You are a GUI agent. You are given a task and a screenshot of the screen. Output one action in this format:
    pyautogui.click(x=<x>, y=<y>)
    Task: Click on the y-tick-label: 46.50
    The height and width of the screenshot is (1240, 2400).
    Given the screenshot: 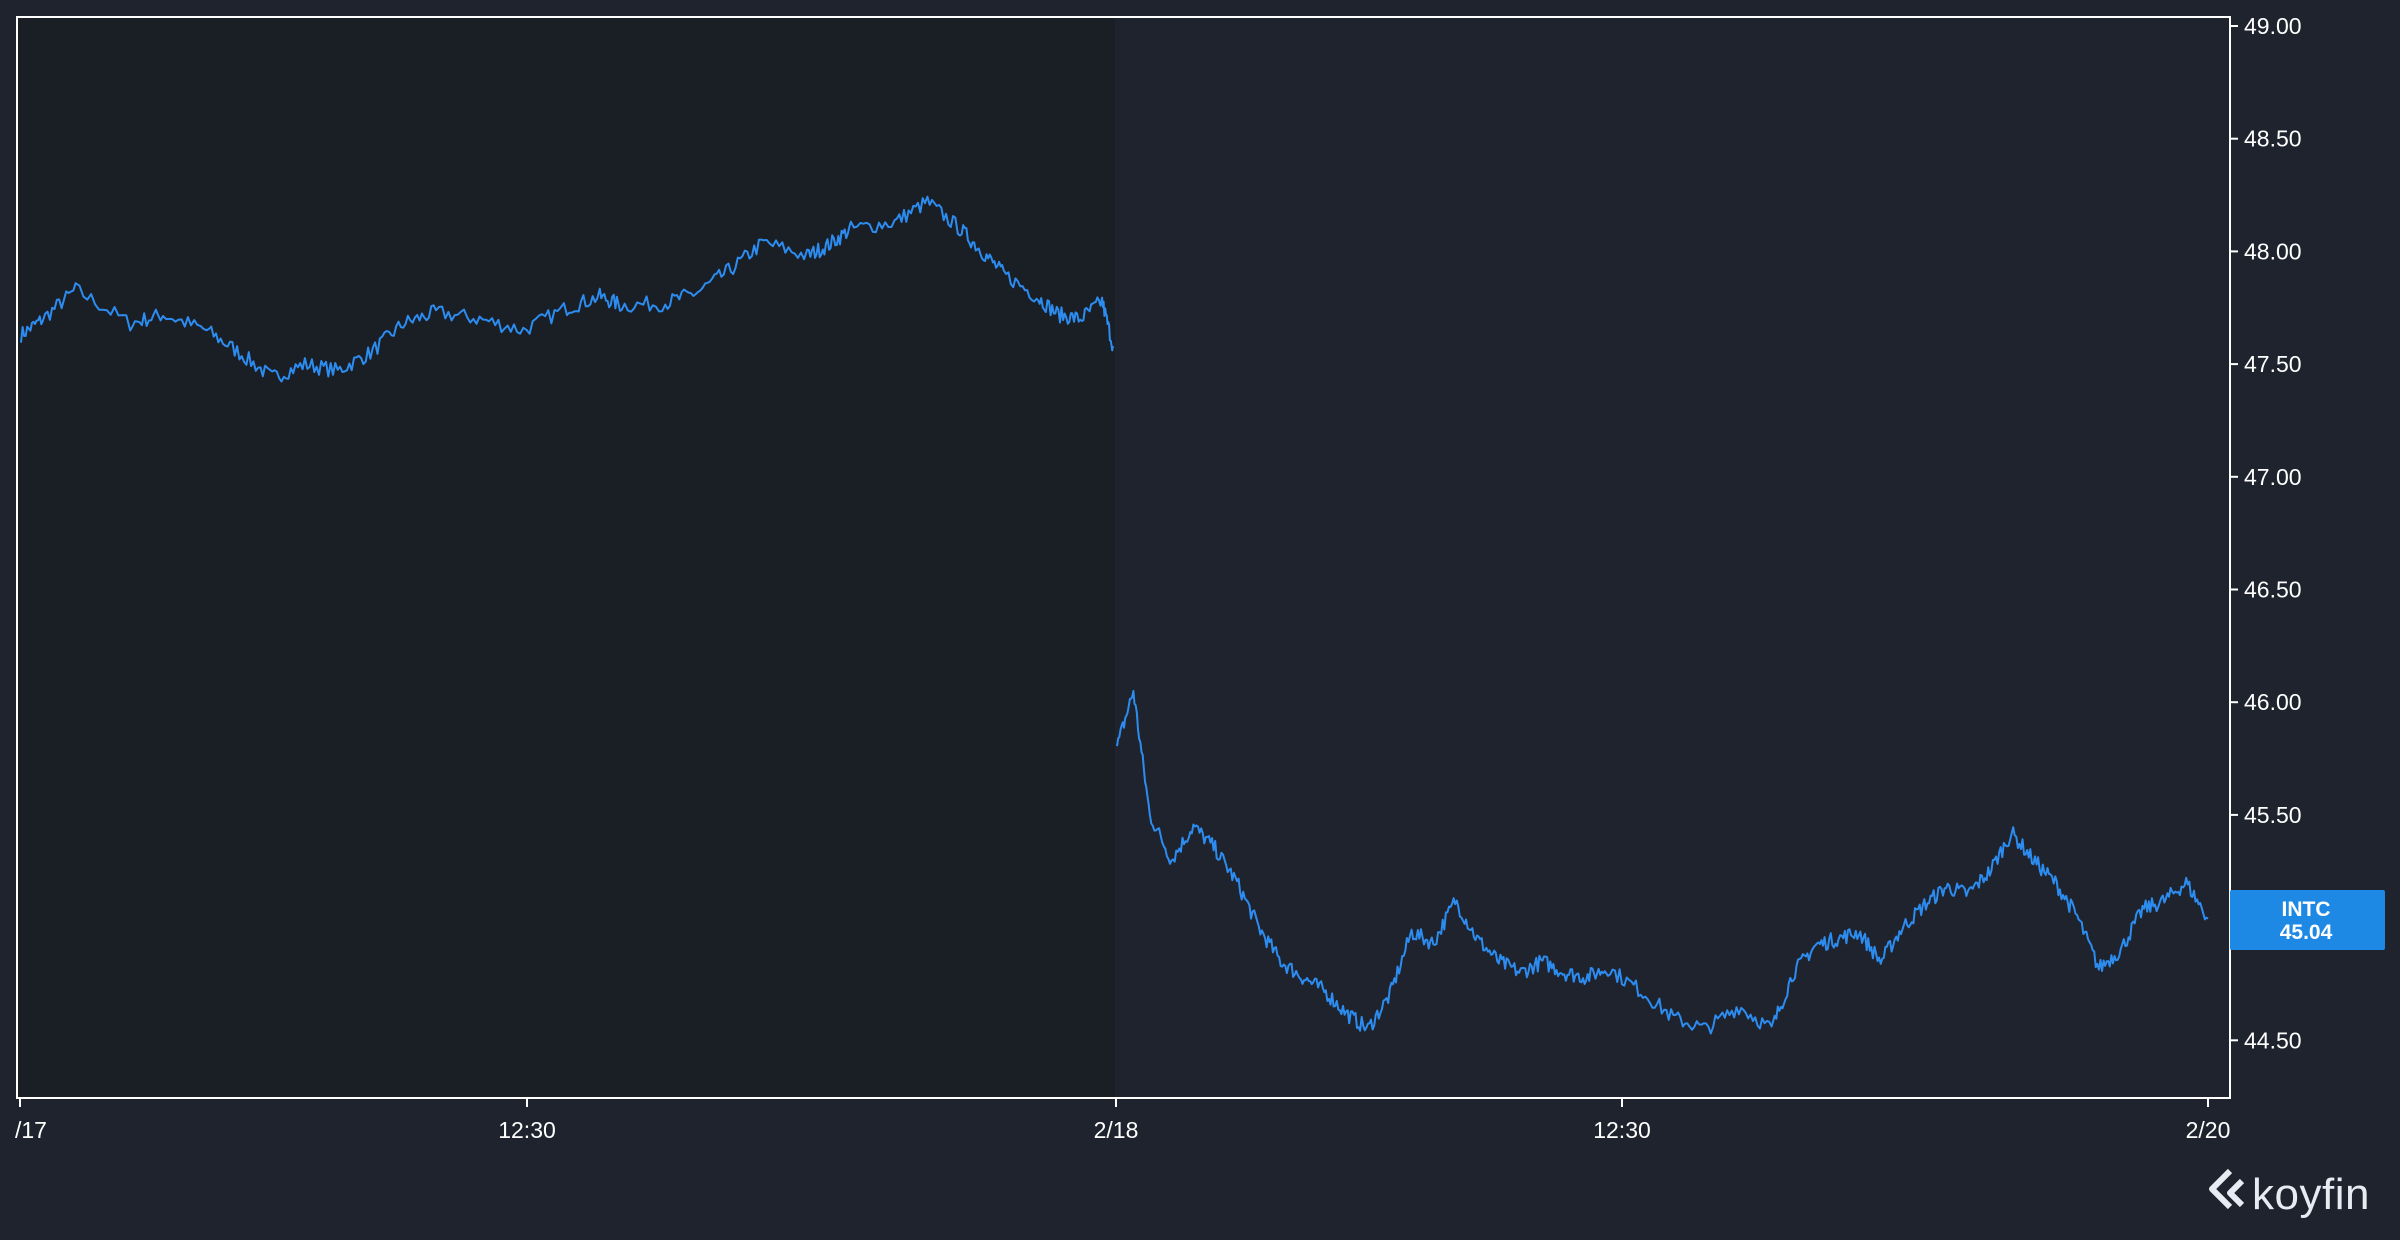 What is the action you would take?
    pyautogui.click(x=2273, y=590)
    